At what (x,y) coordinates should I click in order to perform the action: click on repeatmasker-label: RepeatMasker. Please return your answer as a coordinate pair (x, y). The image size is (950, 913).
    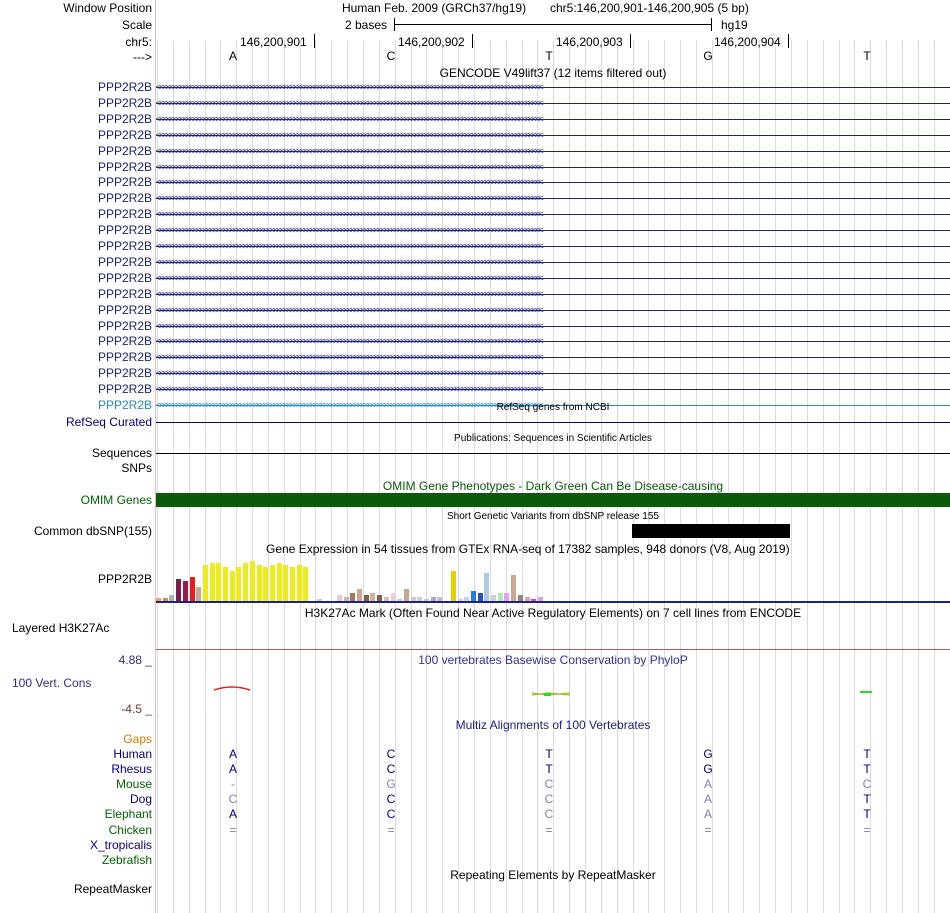
    Looking at the image, I should click on (112, 889).